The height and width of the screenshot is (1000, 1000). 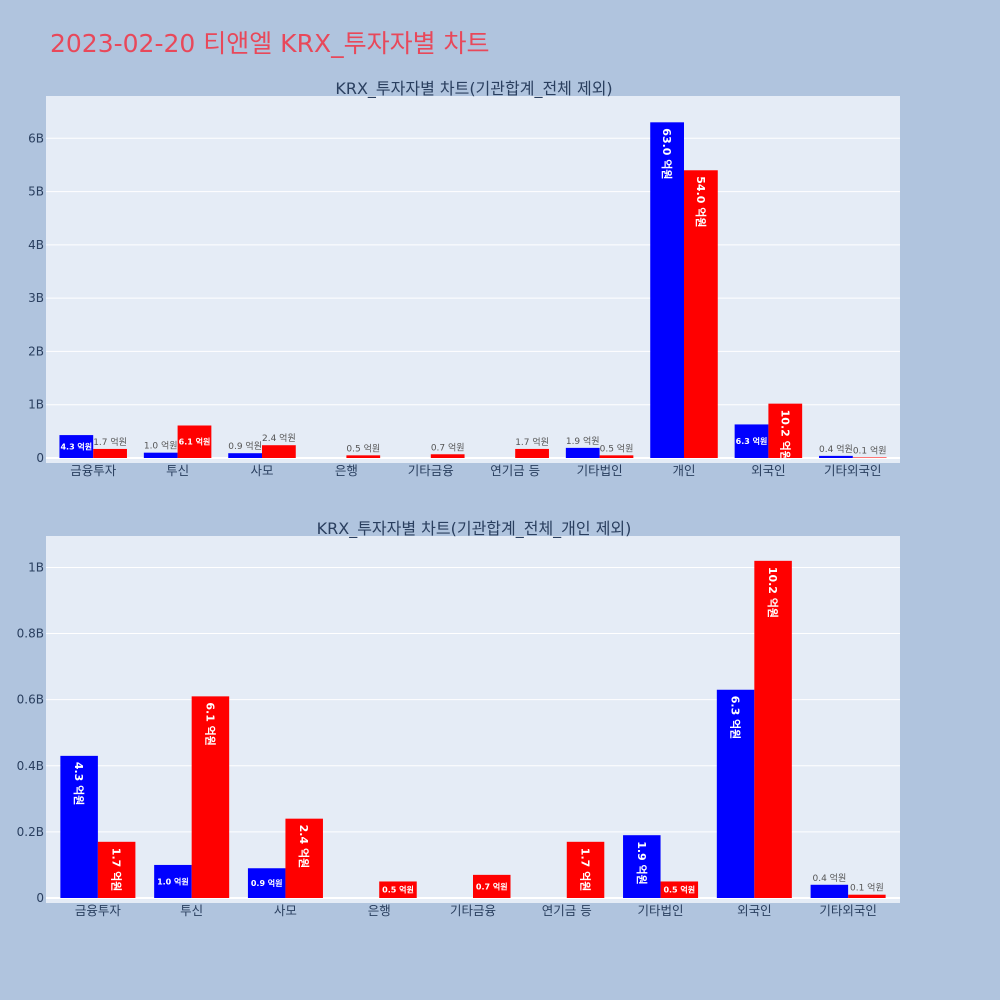 What do you see at coordinates (30, 700) in the screenshot?
I see `y-tick-label: 0.6B` at bounding box center [30, 700].